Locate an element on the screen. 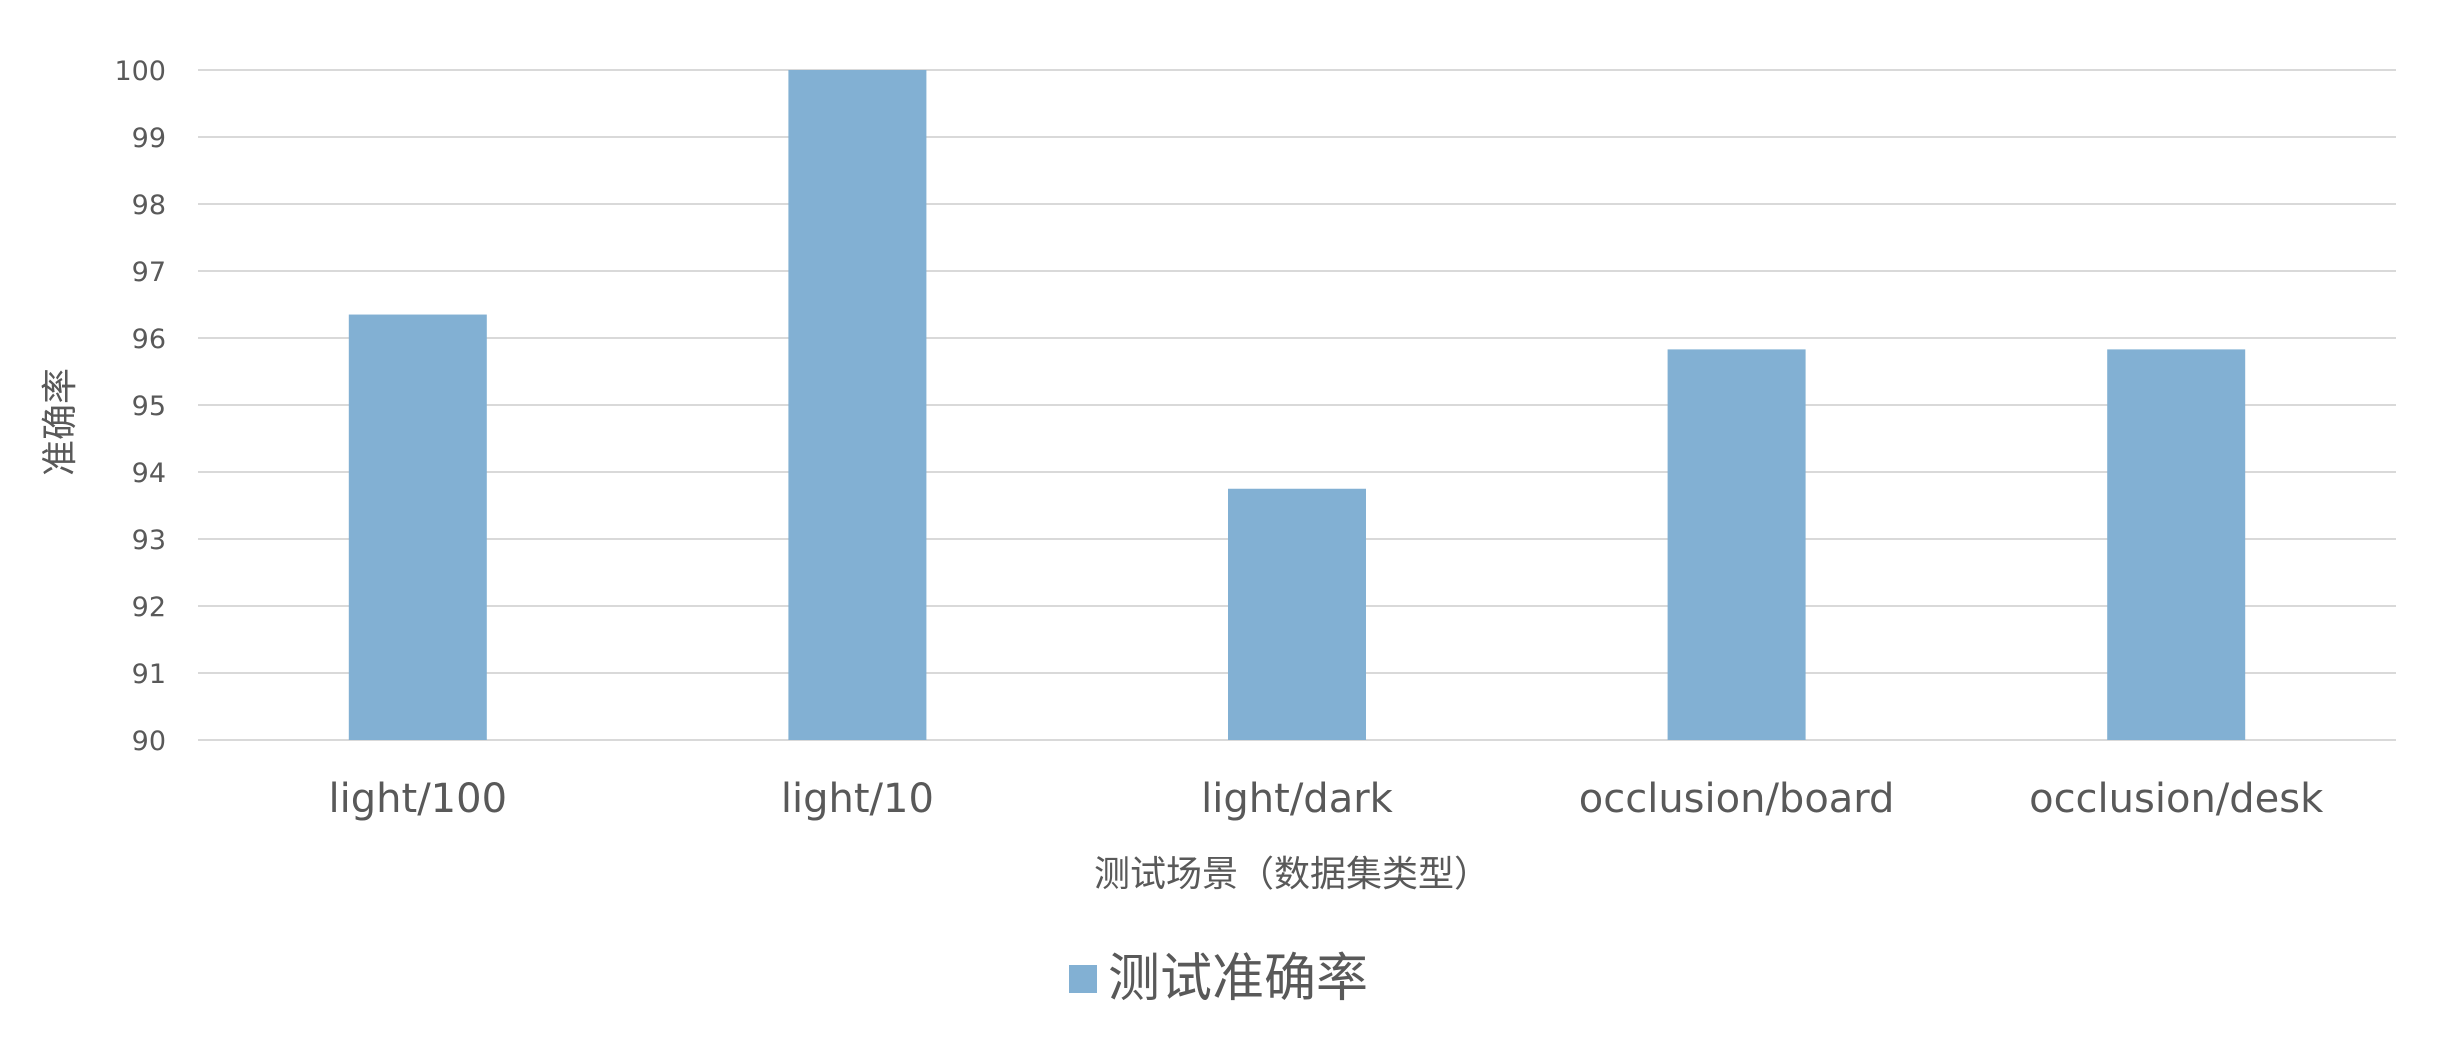 The height and width of the screenshot is (1042, 2452). y-tick-label: 95 is located at coordinates (149, 406).